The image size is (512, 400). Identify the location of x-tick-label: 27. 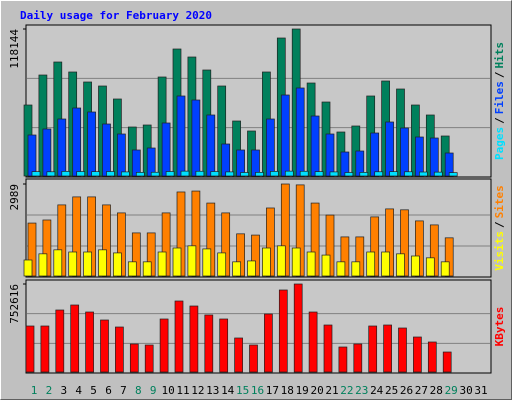
(421, 390).